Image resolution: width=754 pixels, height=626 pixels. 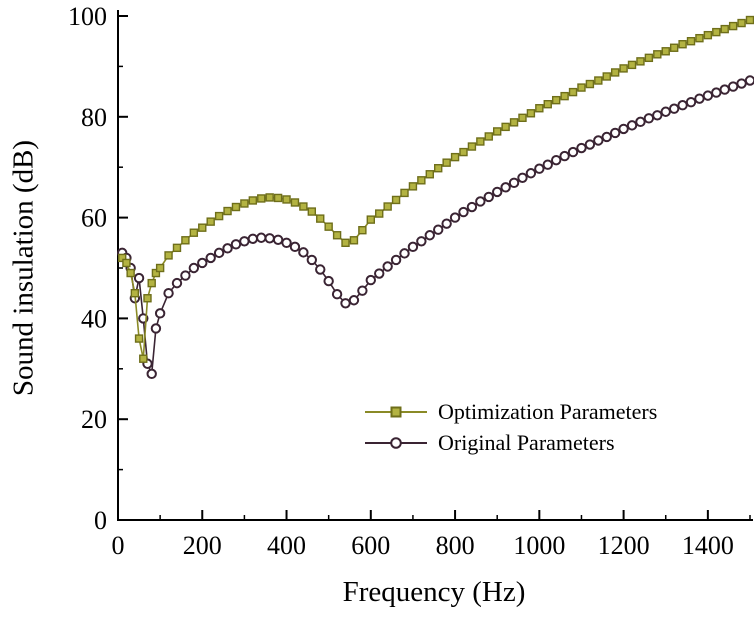 What do you see at coordinates (548, 411) in the screenshot?
I see `legend-label-optimization: Optimization Parameters` at bounding box center [548, 411].